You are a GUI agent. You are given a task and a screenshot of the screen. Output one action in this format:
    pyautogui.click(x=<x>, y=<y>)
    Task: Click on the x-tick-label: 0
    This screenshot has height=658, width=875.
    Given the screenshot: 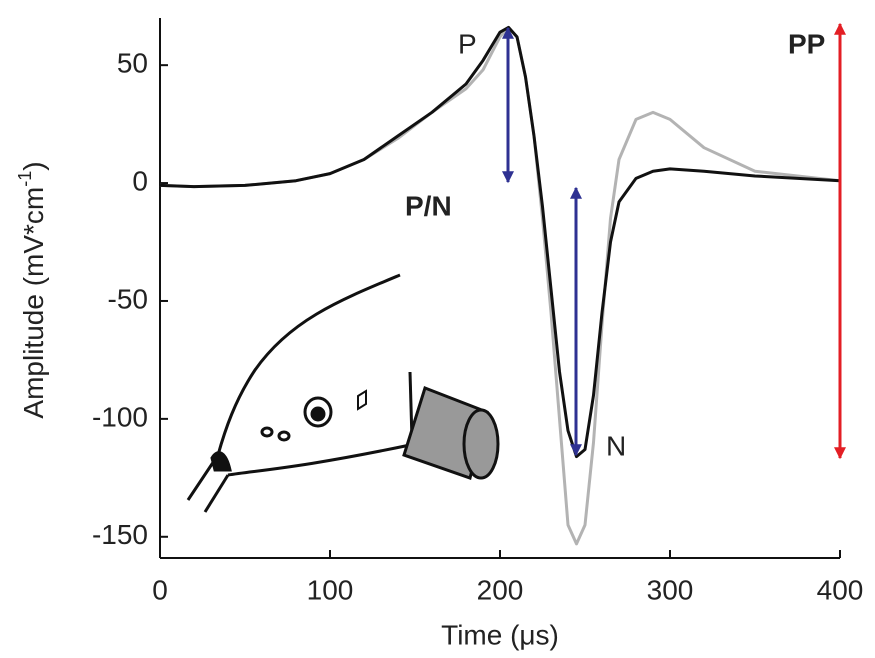 What is the action you would take?
    pyautogui.click(x=160, y=589)
    